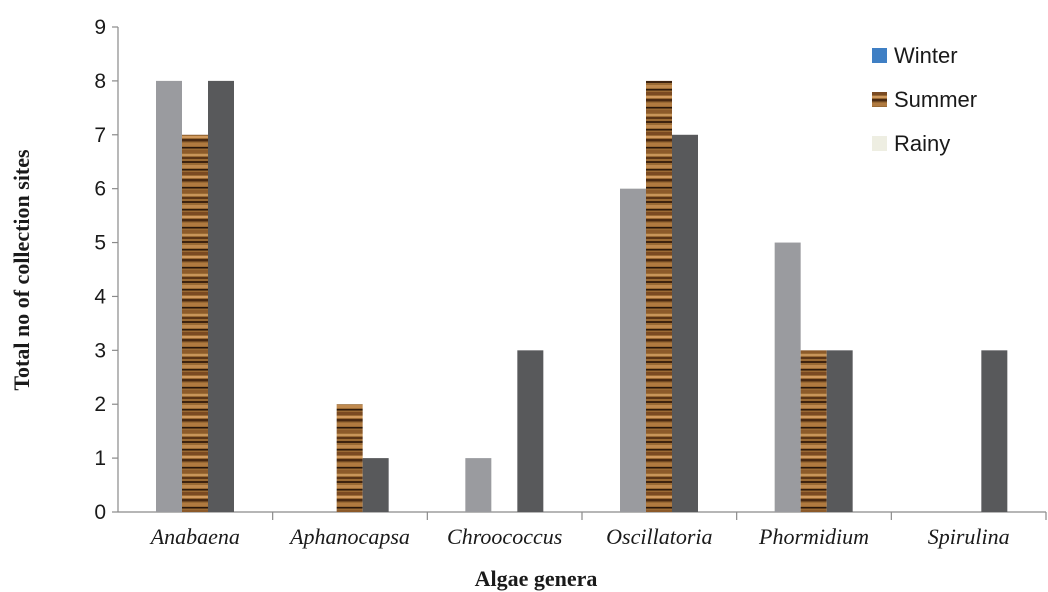 The image size is (1048, 592). Describe the element at coordinates (21, 270) in the screenshot. I see `y-axis-title: Total no of collection sites` at that location.